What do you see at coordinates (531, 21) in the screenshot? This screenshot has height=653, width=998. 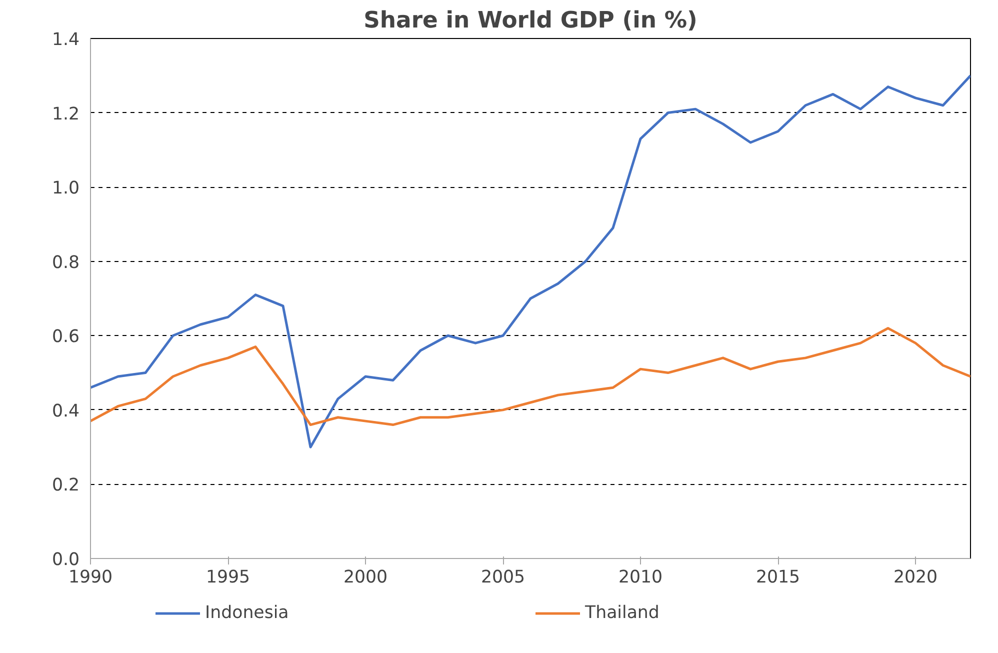 I see `chart-title: Share in World GDP (in %)` at bounding box center [531, 21].